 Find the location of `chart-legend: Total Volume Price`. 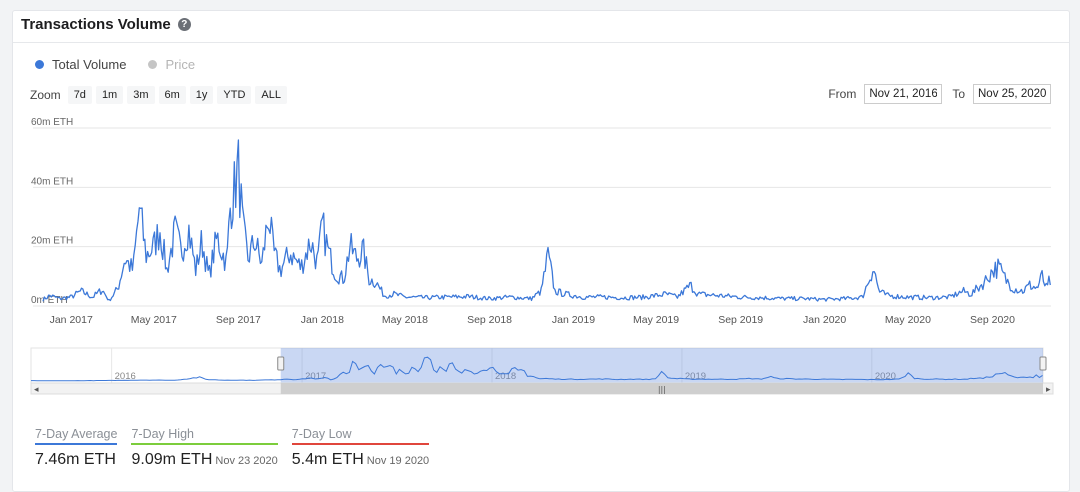

chart-legend: Total Volume Price is located at coordinates (115, 64).